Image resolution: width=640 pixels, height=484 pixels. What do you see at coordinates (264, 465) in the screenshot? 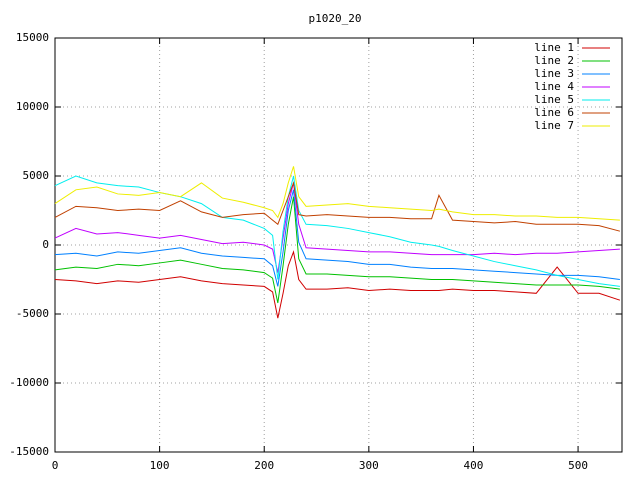
I see `x-tick-label: 200` at bounding box center [264, 465].